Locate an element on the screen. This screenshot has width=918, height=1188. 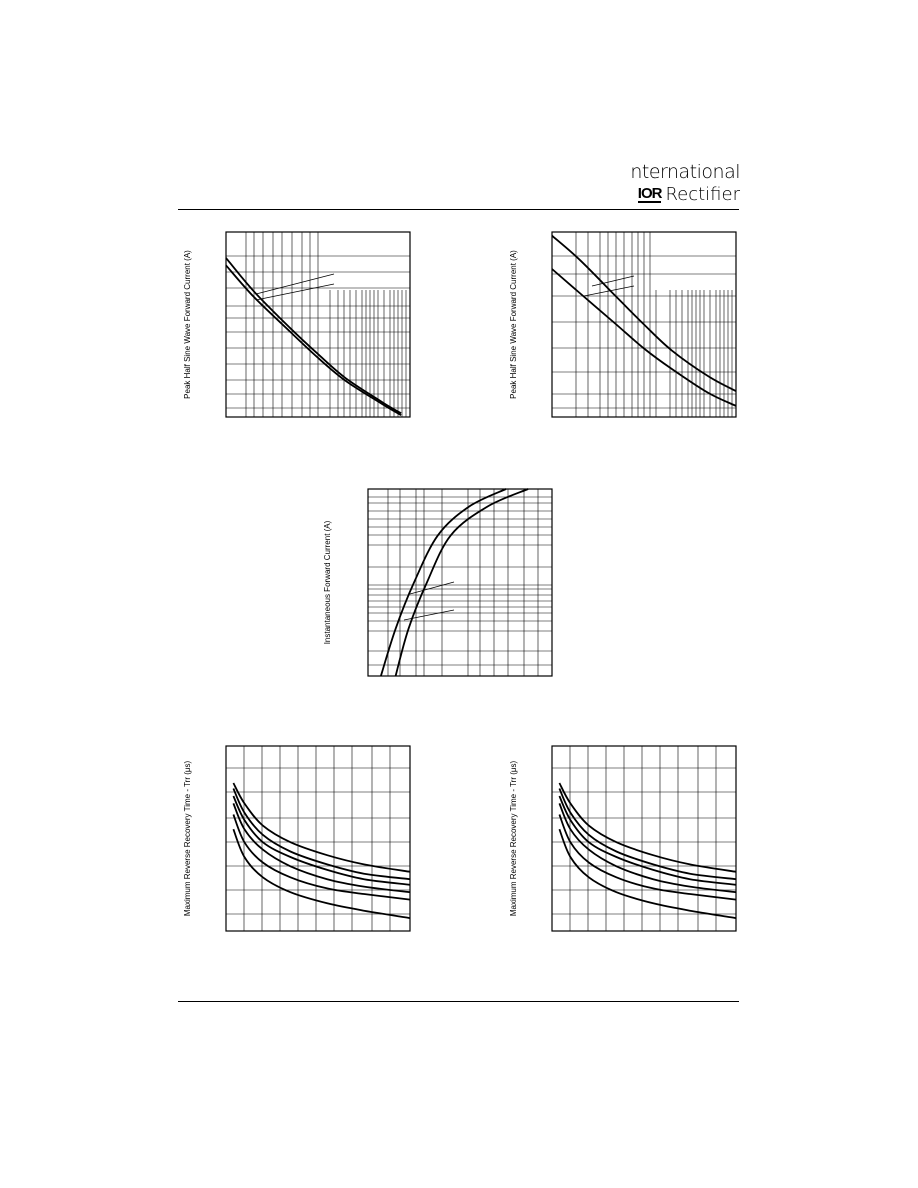
chart-1: Peak Half Sine Wave Forward Current (A) is located at coordinates (297, 324).